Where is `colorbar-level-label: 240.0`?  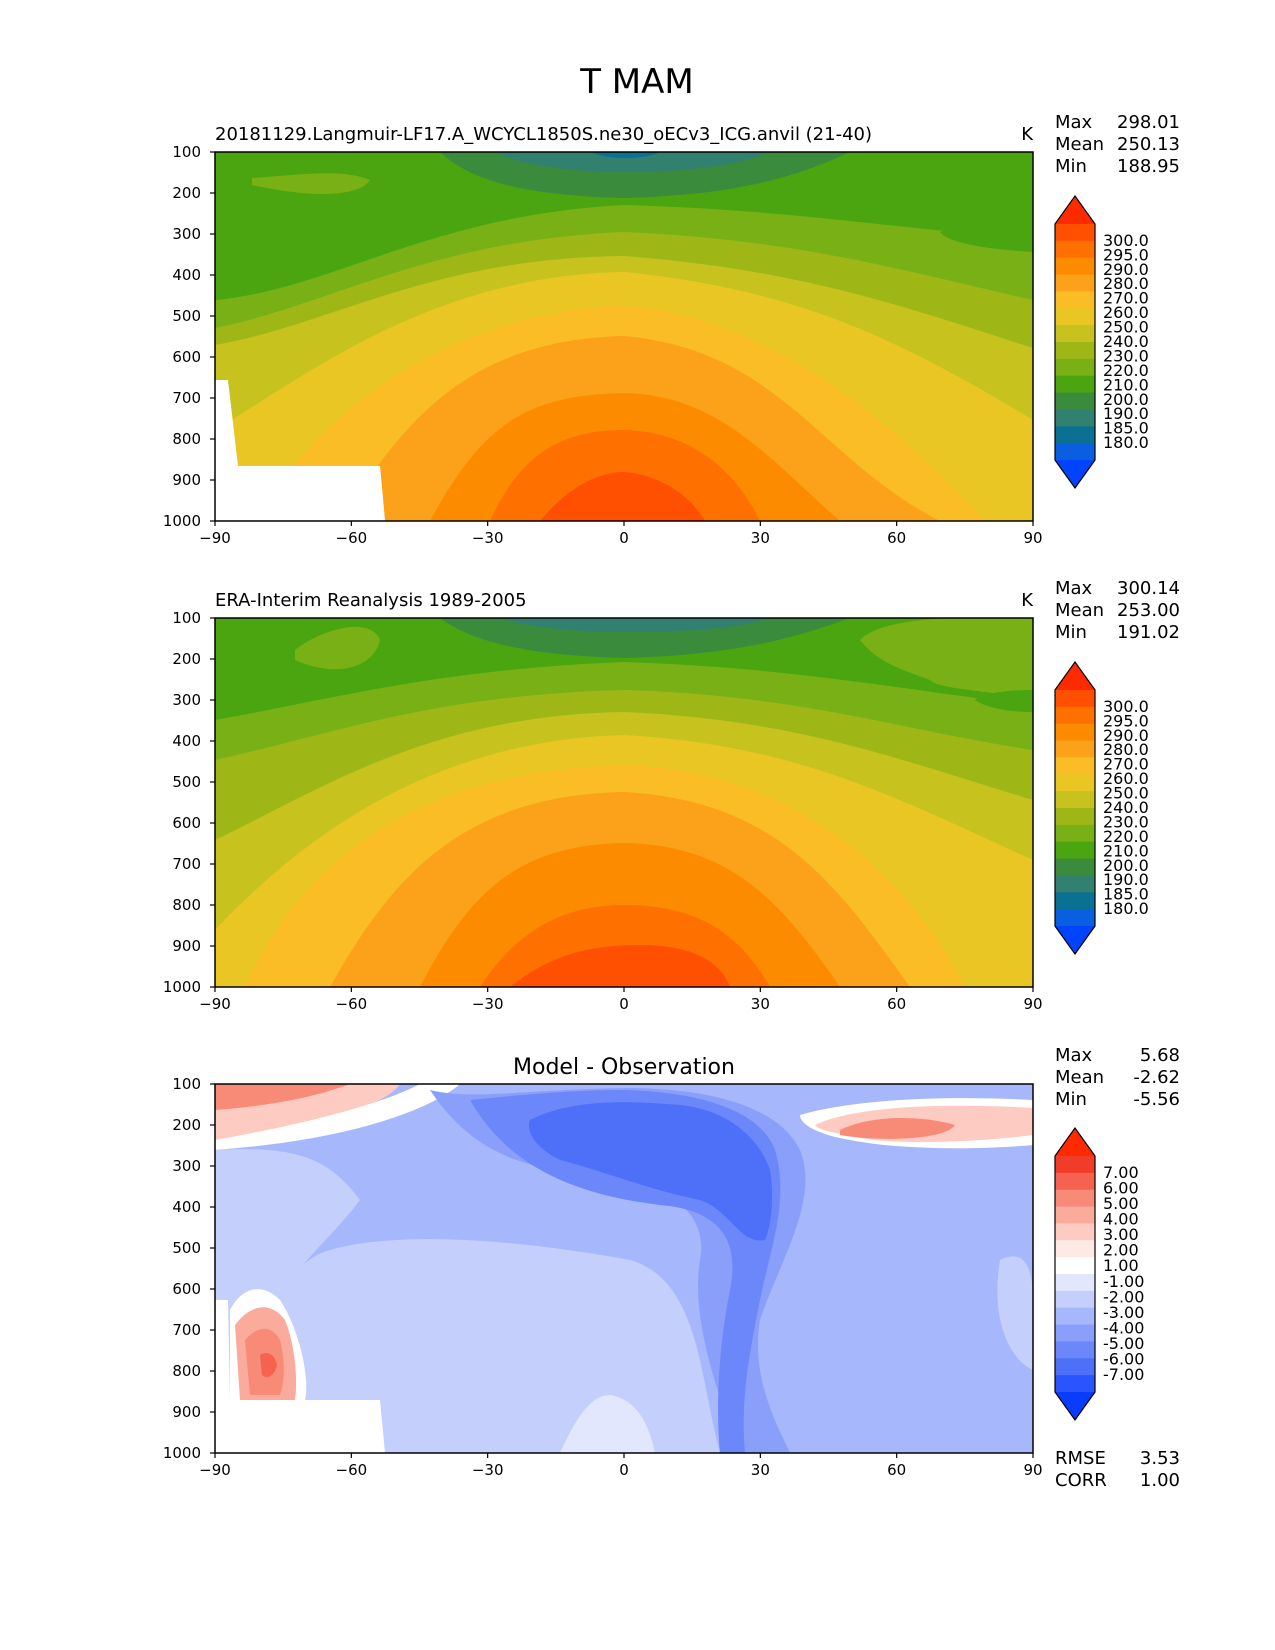 colorbar-level-label: 240.0 is located at coordinates (1126, 807).